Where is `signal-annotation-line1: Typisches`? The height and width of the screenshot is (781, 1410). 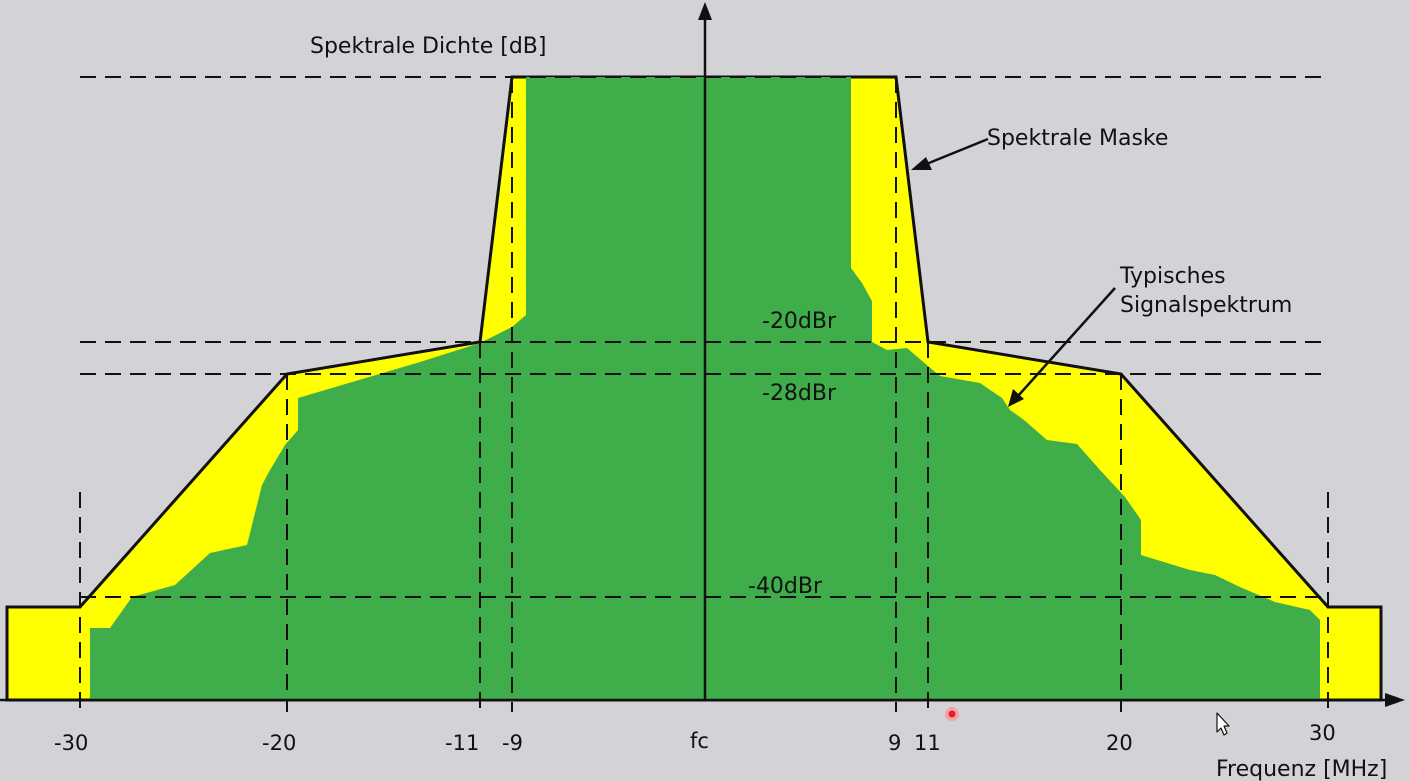 signal-annotation-line1: Typisches is located at coordinates (1172, 276).